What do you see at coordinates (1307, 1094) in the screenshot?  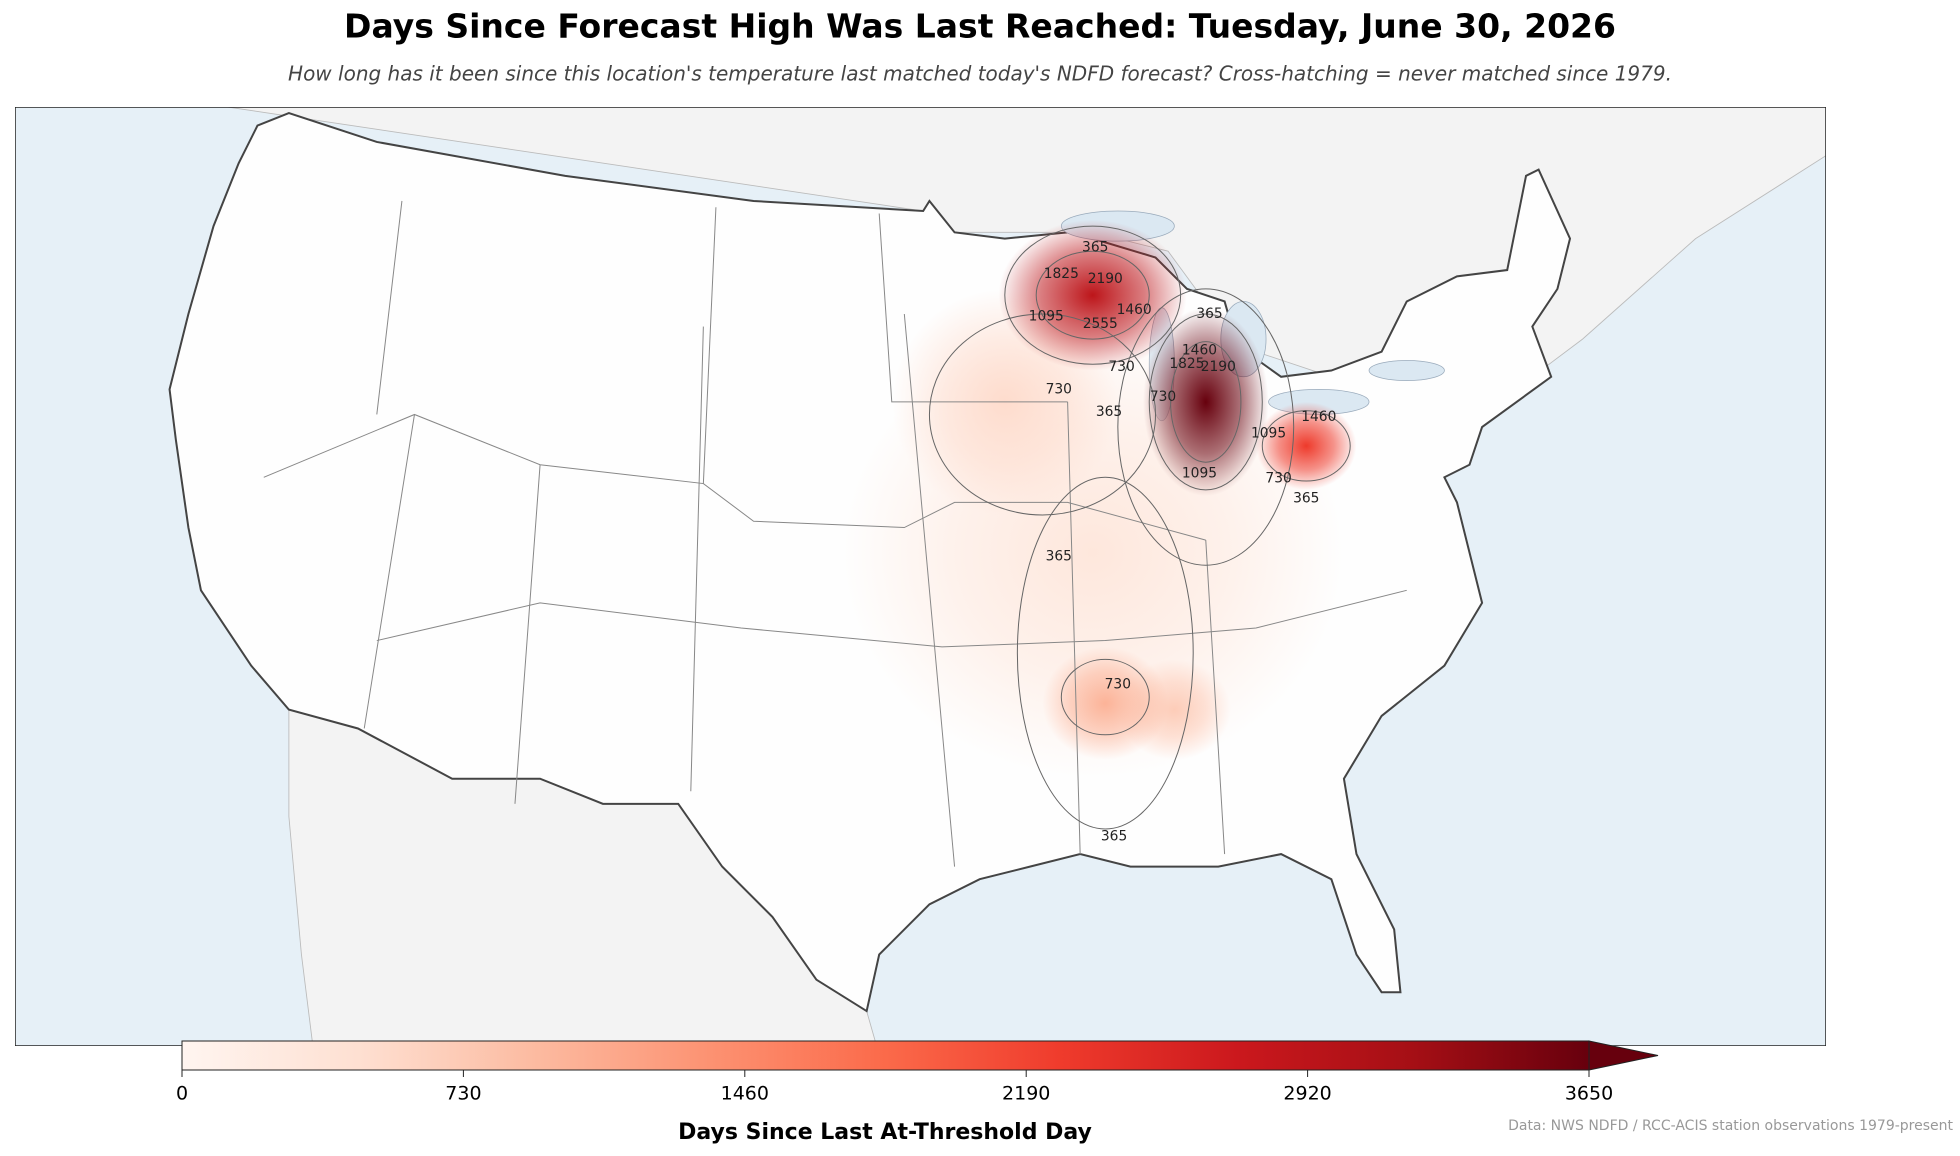 I see `colorbar-tick-label: 2920` at bounding box center [1307, 1094].